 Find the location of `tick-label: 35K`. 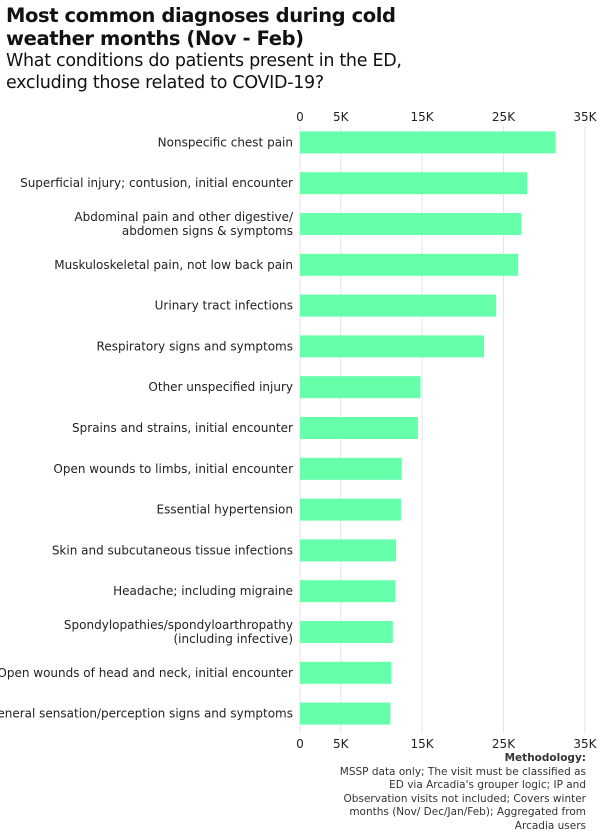

tick-label: 35K is located at coordinates (585, 117).